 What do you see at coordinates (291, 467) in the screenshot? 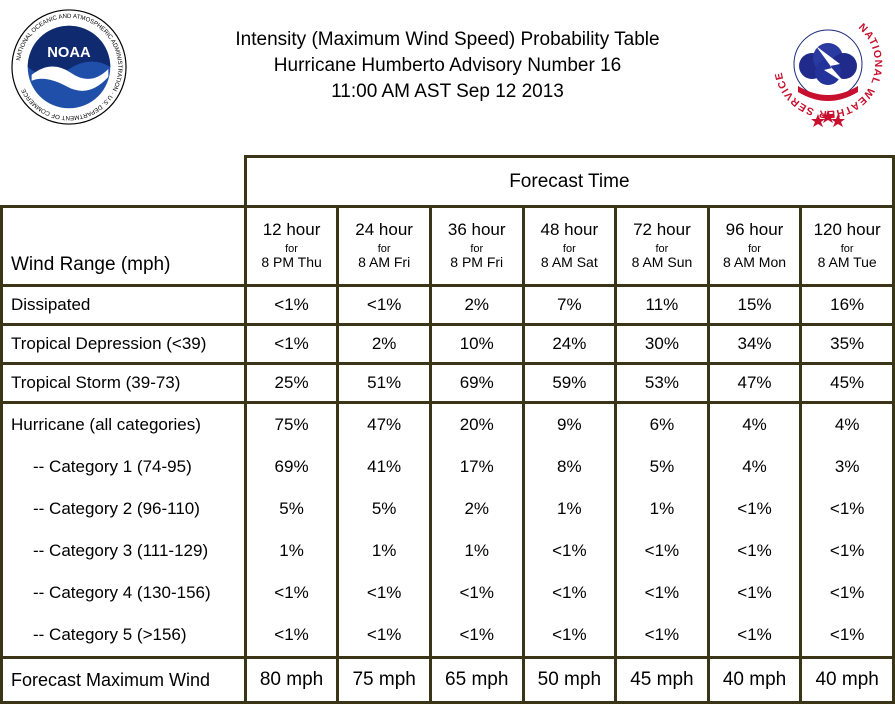
I see `probability-cell: 69%` at bounding box center [291, 467].